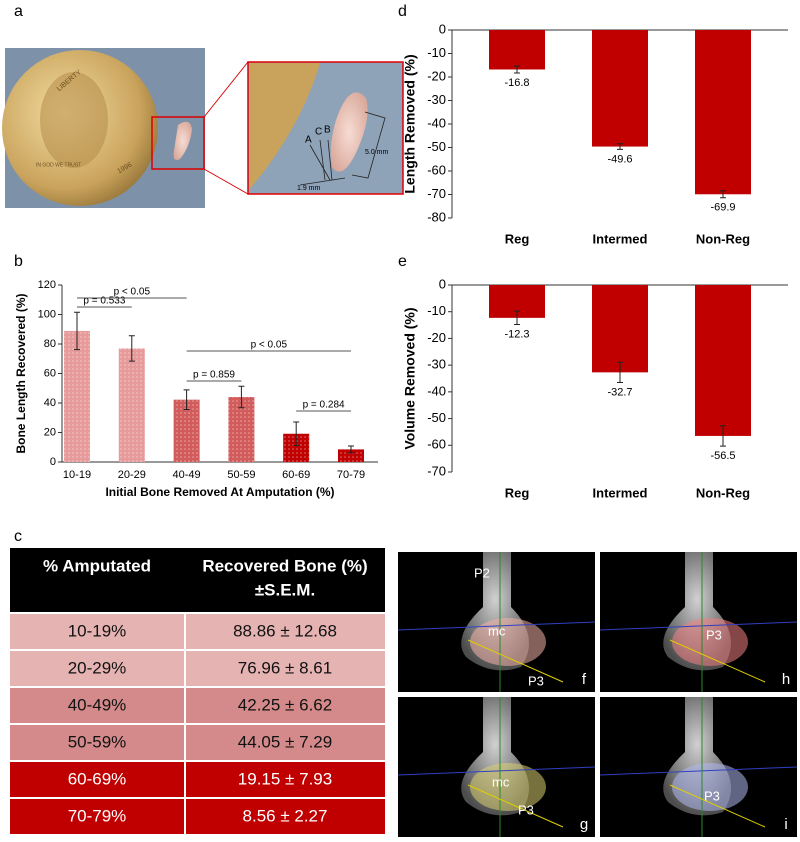  Describe the element at coordinates (410, 378) in the screenshot. I see `y-axis-title: Volume Removed (%)` at that location.